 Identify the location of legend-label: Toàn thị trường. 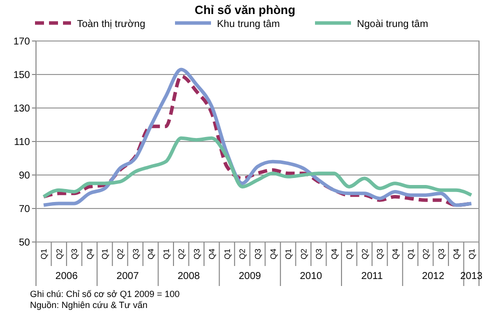
(111, 24).